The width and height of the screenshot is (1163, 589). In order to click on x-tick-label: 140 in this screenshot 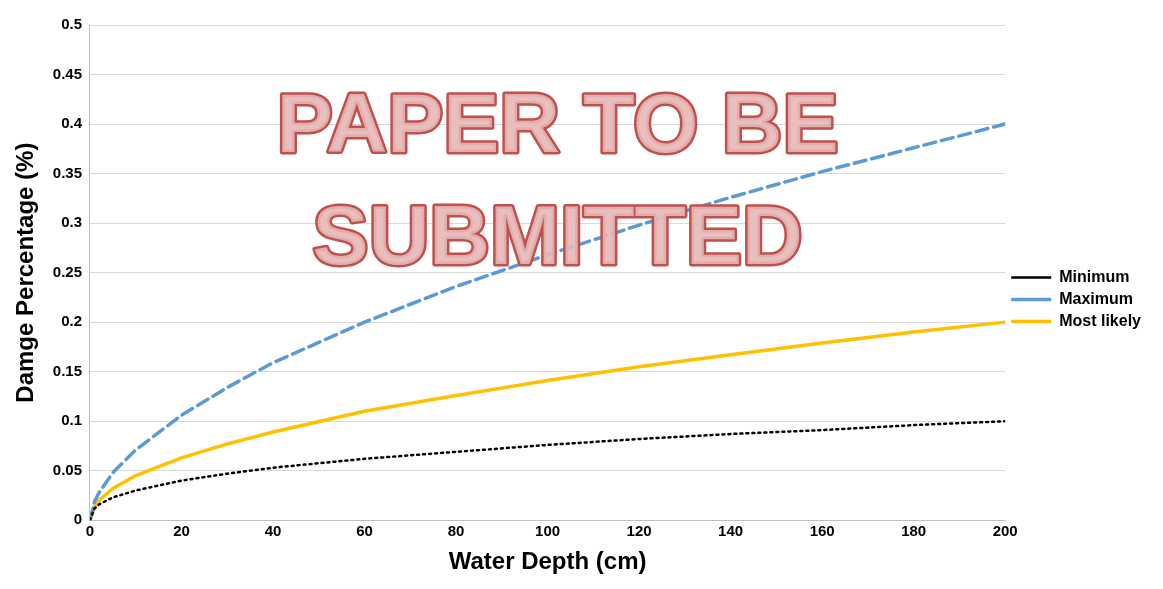, I will do `click(731, 531)`.